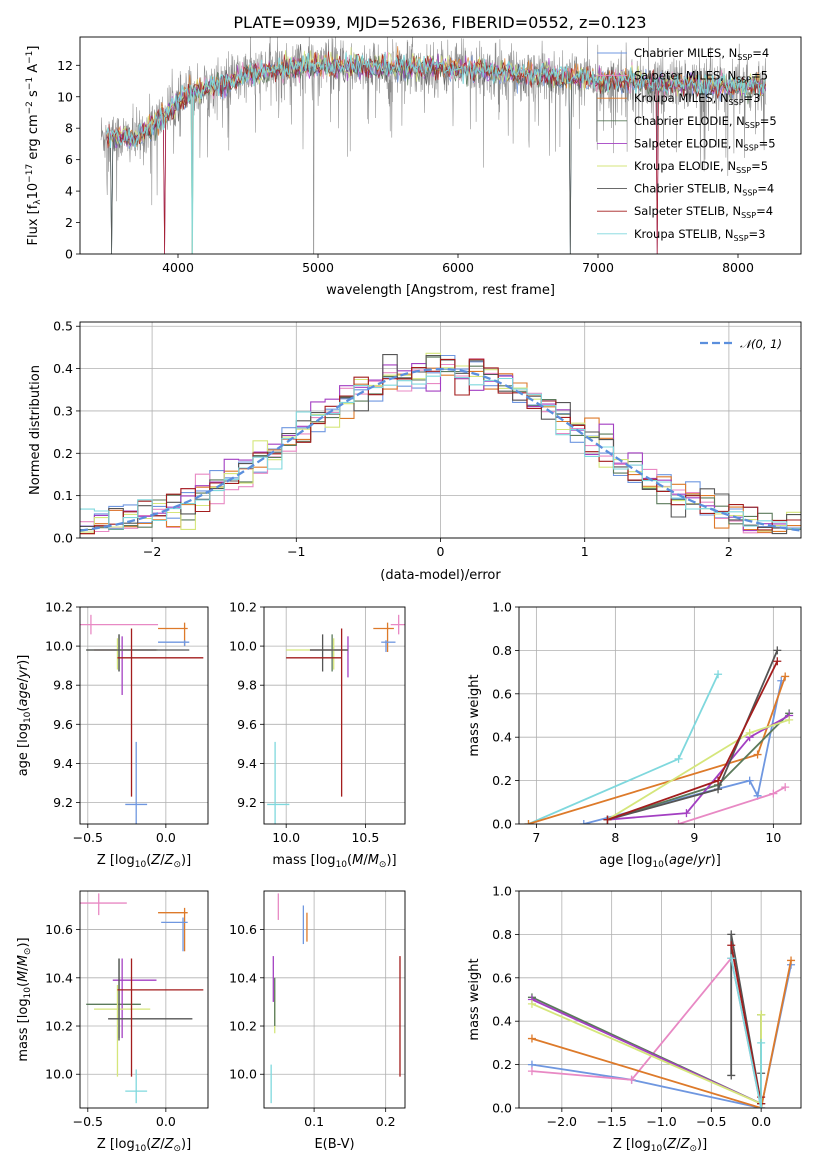 The height and width of the screenshot is (1170, 819). I want to click on x-tick-label: 0.1, so click(314, 1121).